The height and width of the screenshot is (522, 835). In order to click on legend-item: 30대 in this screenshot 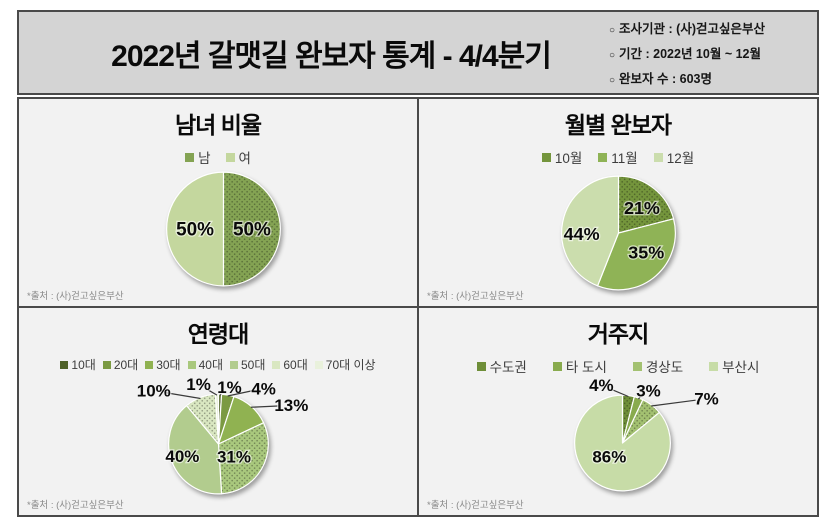, I will do `click(163, 364)`.